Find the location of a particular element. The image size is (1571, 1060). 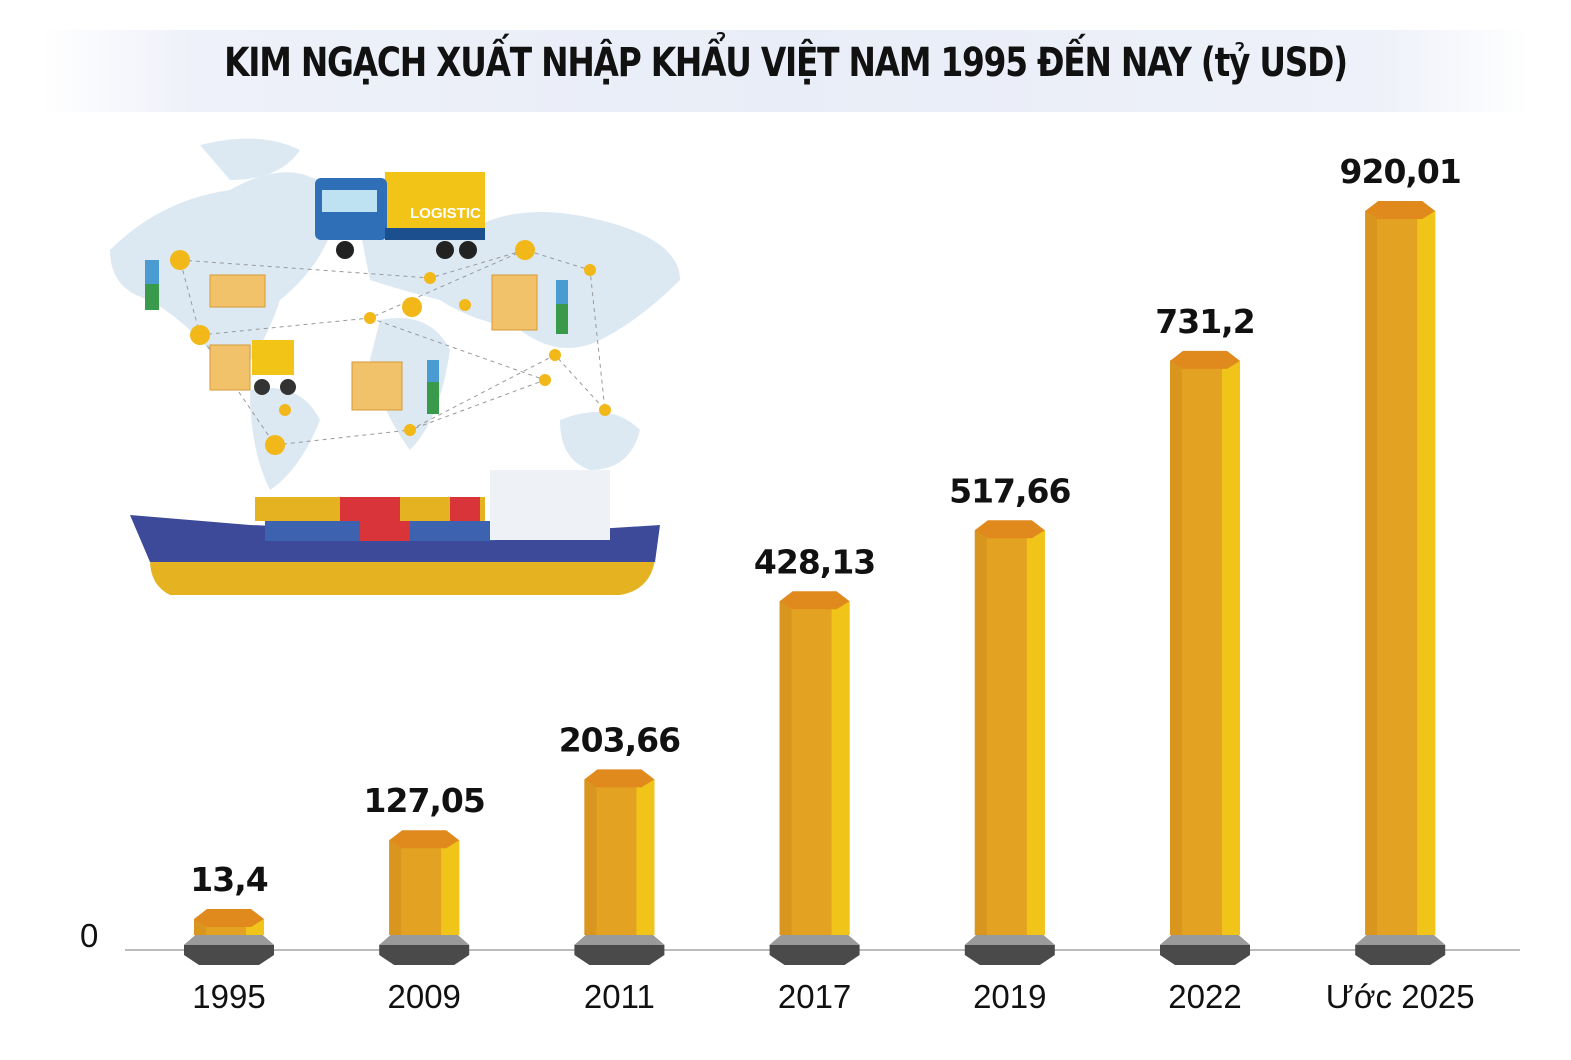

data-label: 13,4 is located at coordinates (228, 879).